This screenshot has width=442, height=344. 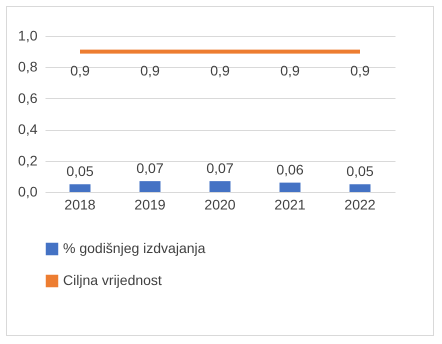 I want to click on y-tick-label: 0,0, so click(x=28, y=192).